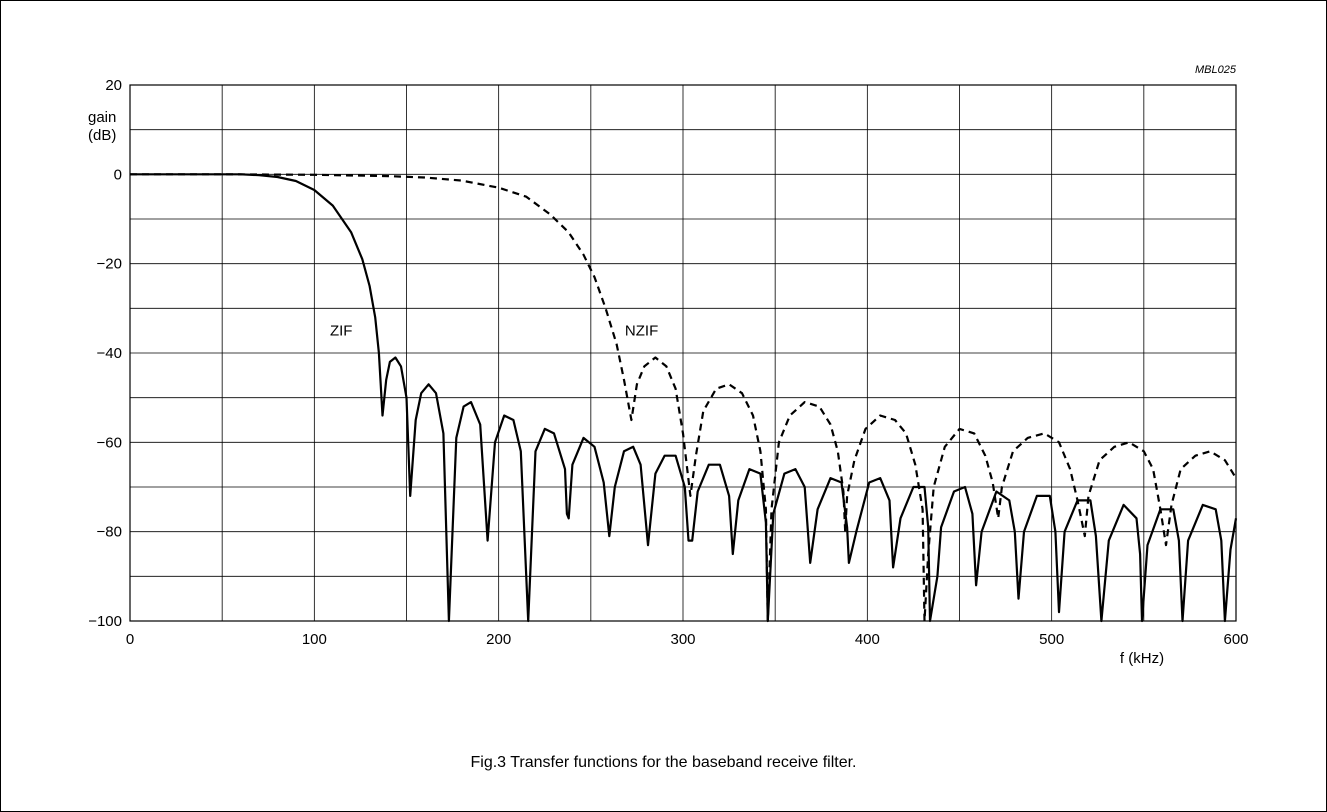 The image size is (1327, 812). What do you see at coordinates (1051, 639) in the screenshot?
I see `x-tick-label: 500` at bounding box center [1051, 639].